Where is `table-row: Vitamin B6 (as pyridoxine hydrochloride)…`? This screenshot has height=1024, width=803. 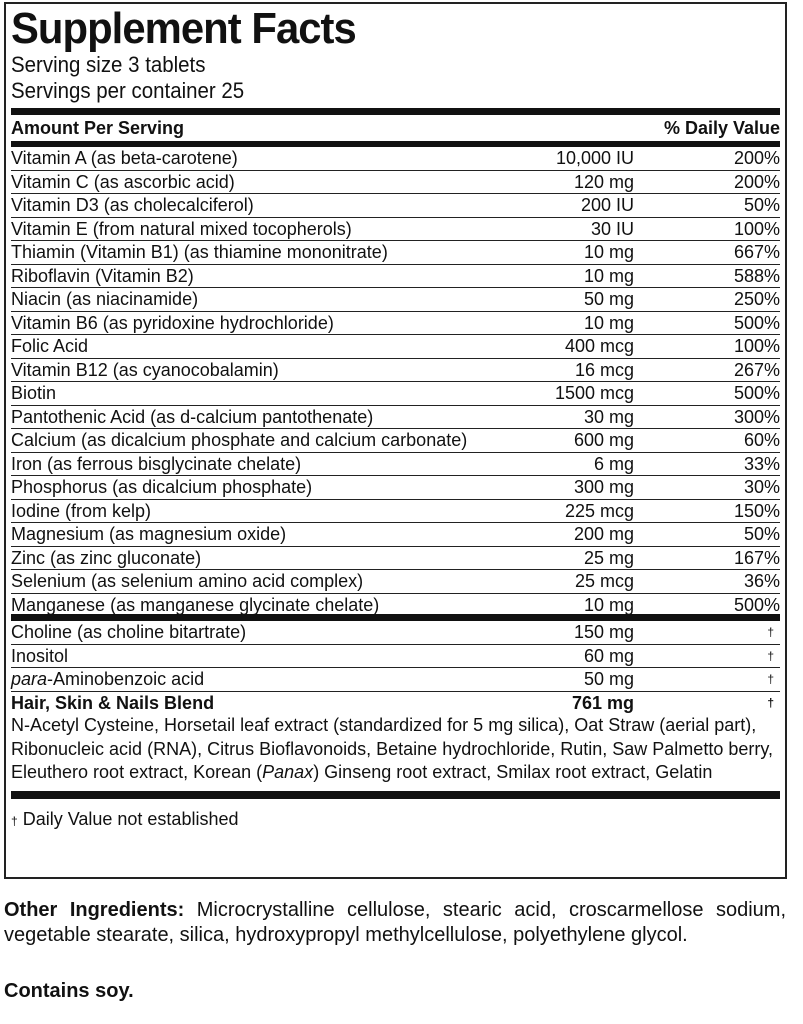
table-row: Vitamin B6 (as pyridoxine hydrochloride)… is located at coordinates (395, 323).